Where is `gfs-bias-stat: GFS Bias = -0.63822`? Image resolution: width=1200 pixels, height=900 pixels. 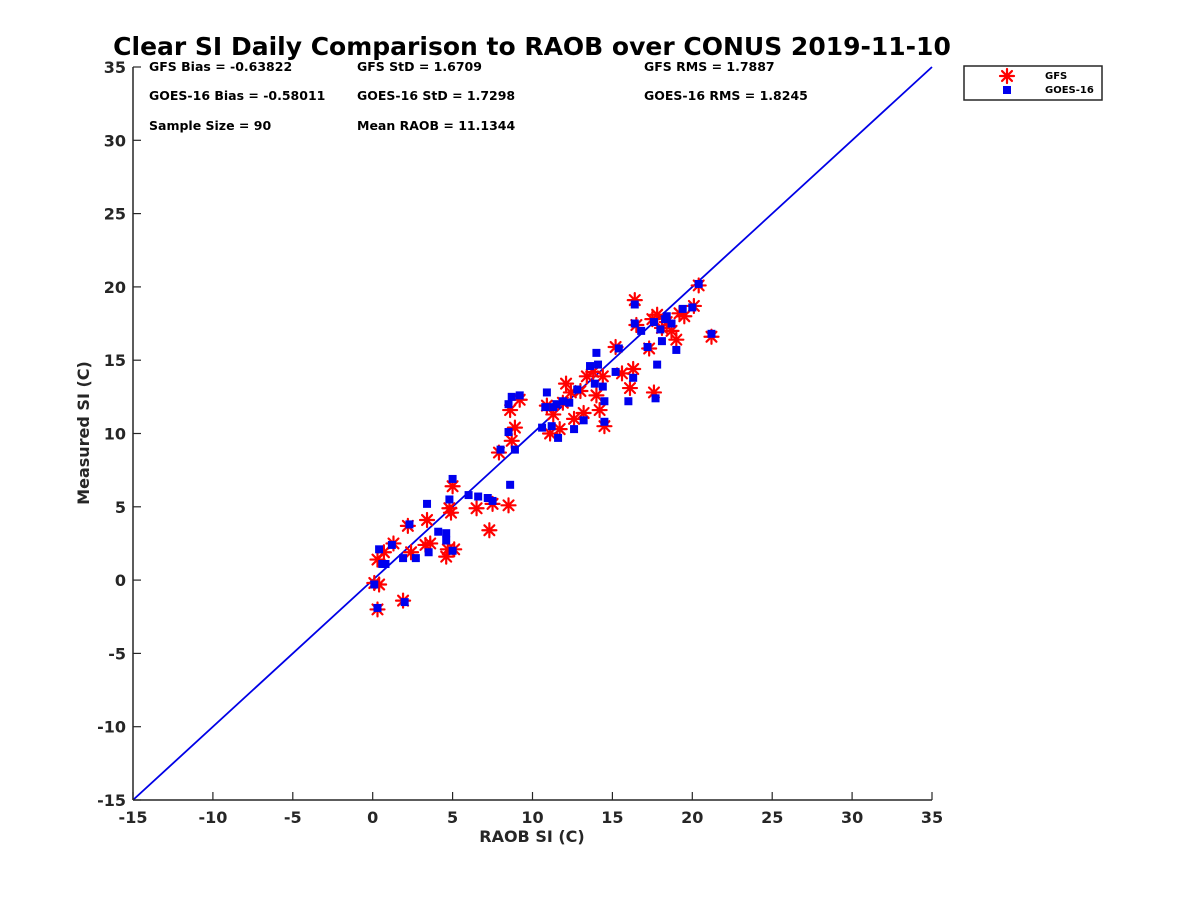
gfs-bias-stat: GFS Bias = -0.63822 is located at coordinates (220, 66).